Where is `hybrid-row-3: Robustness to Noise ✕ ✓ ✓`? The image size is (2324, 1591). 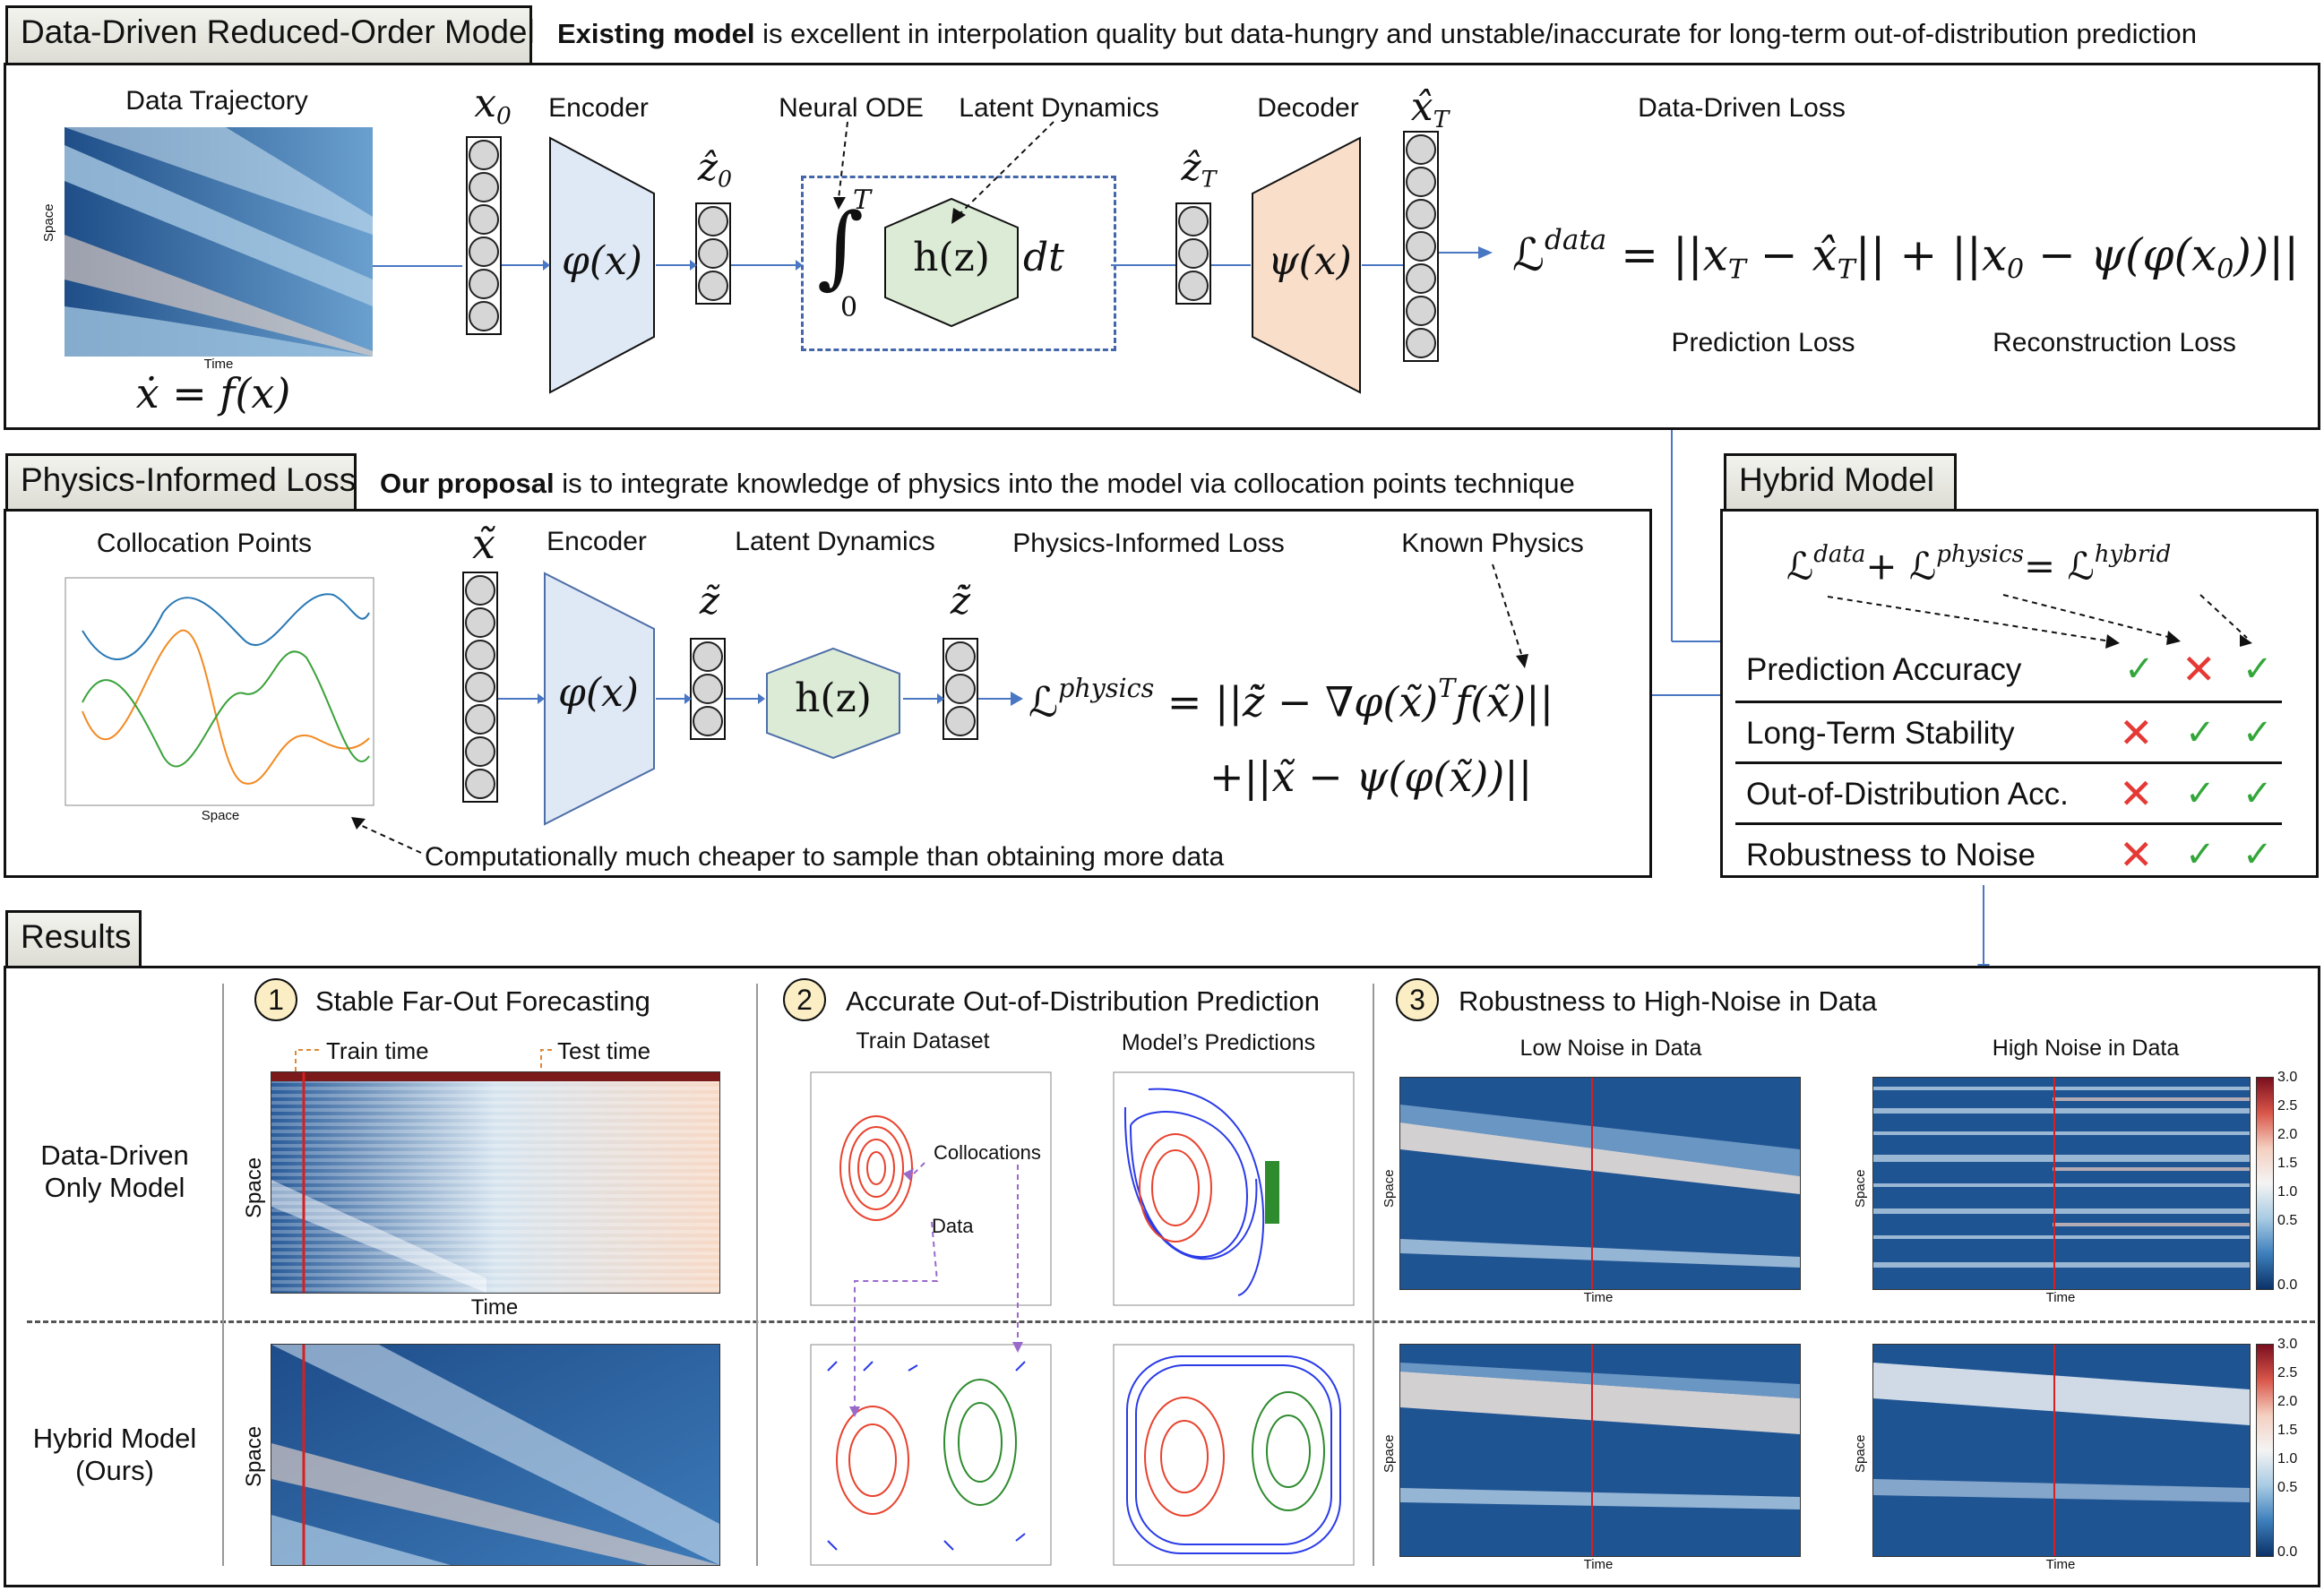
hybrid-row-3: Robustness to Noise ✕ ✓ ✓ is located at coordinates (2008, 853).